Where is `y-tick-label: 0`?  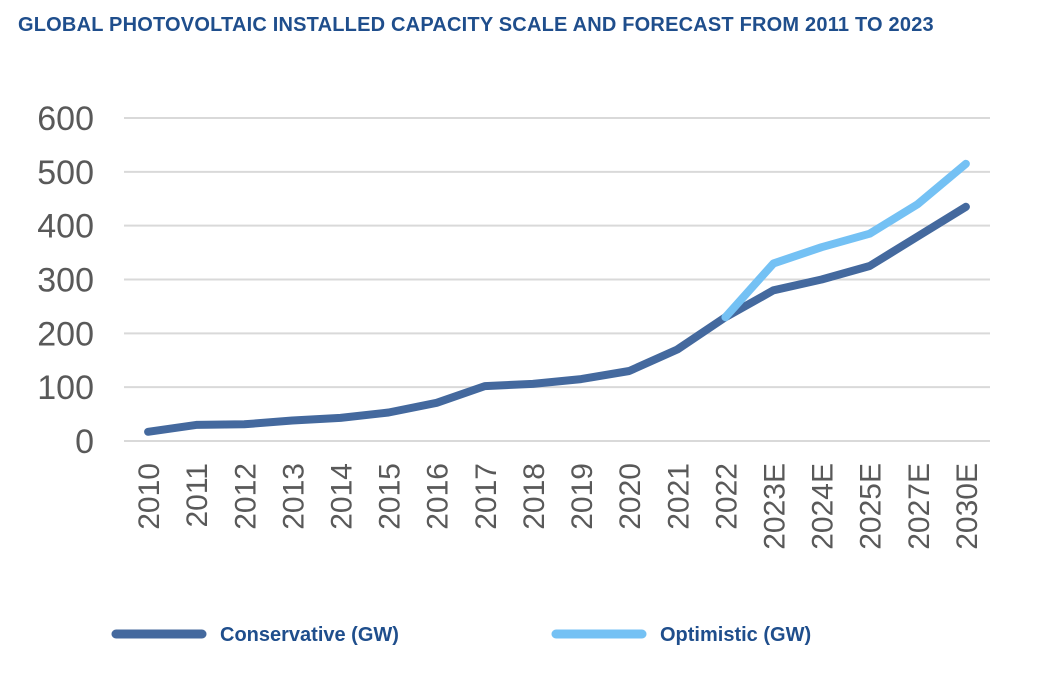 y-tick-label: 0 is located at coordinates (84, 442).